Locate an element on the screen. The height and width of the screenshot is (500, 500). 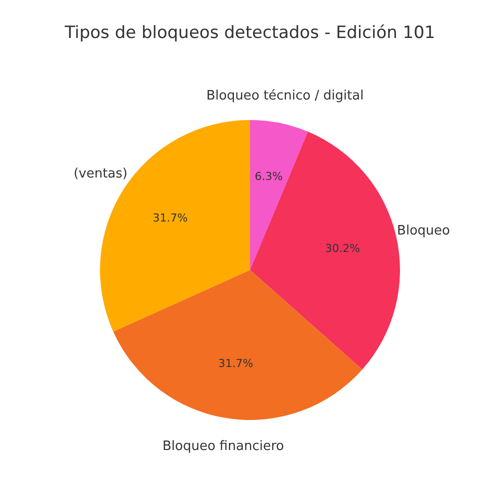
slice-label: Bloqueo is located at coordinates (423, 230).